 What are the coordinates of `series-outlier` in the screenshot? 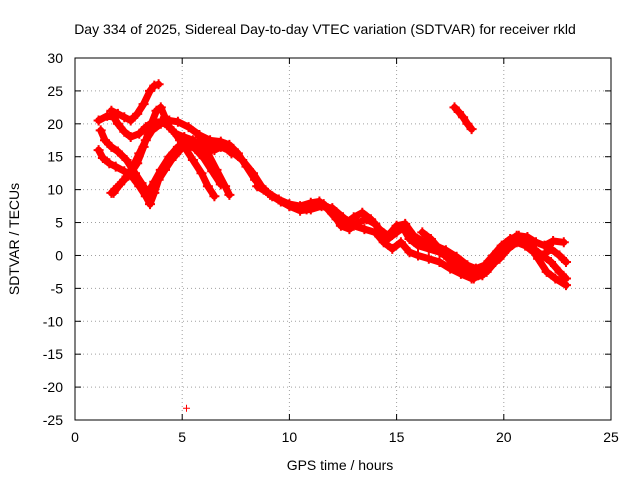 It's located at (186, 408).